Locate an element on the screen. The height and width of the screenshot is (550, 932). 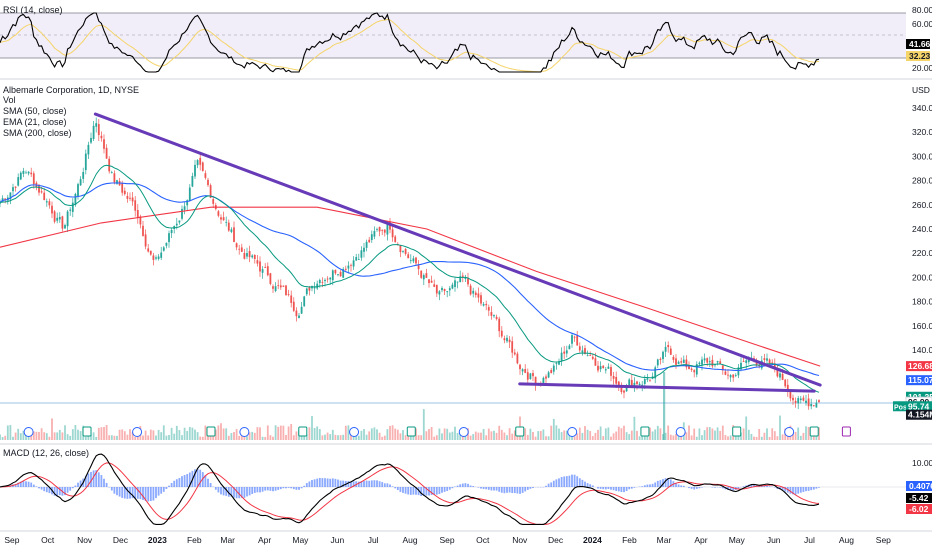
rsi-tick-20: 20.00 is located at coordinates (922, 68).